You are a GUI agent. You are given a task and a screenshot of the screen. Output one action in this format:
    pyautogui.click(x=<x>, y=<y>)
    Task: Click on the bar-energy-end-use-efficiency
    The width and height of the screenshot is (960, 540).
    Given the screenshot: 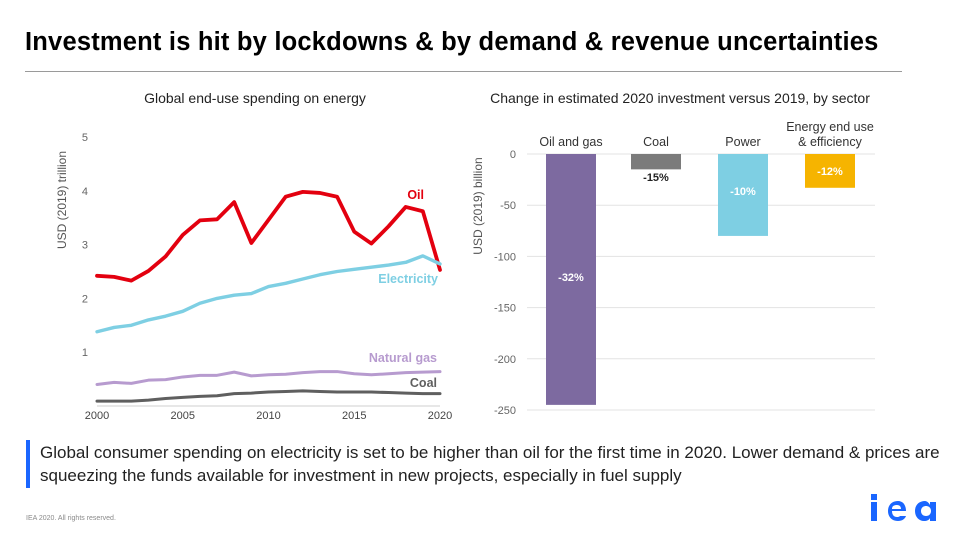 What is the action you would take?
    pyautogui.click(x=830, y=171)
    